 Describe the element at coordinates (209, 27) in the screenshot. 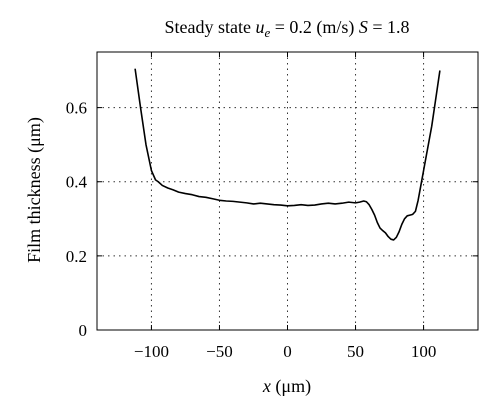

I see `title-prefix: Steady state` at that location.